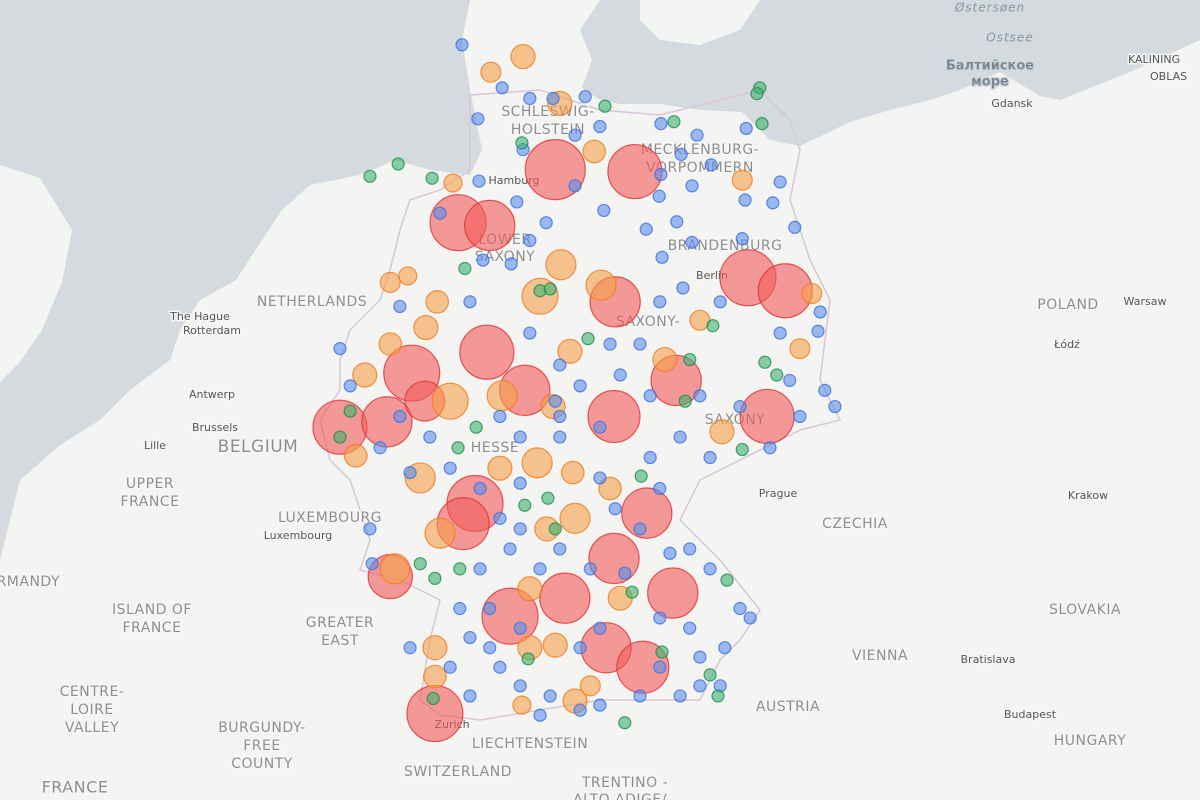 The width and height of the screenshot is (1200, 800). What do you see at coordinates (788, 707) in the screenshot?
I see `country-label: AUSTRIA` at bounding box center [788, 707].